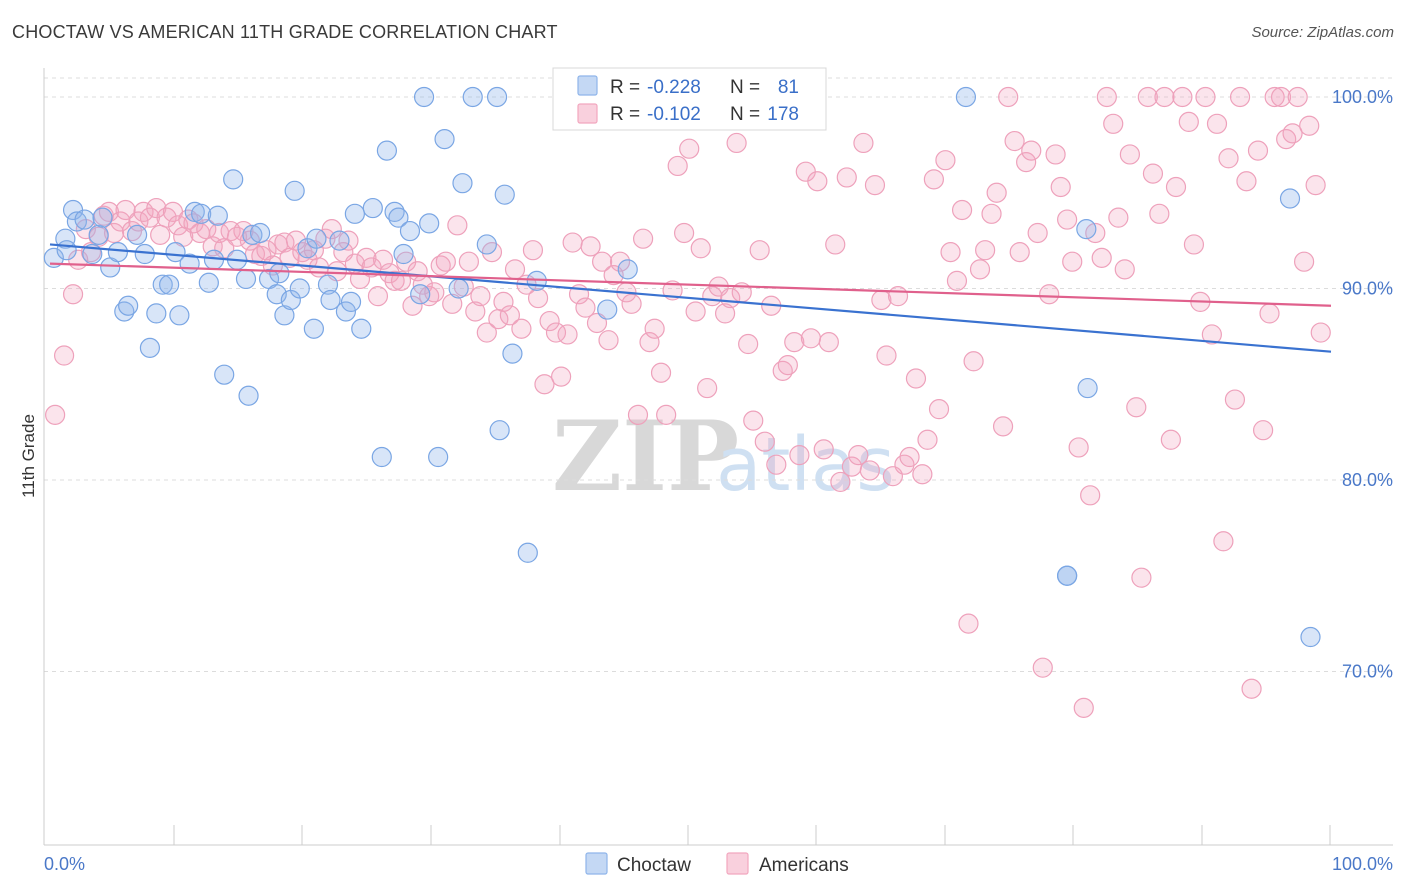  What do you see at coordinates (28, 456) in the screenshot?
I see `y-axis-label: 11th Grade` at bounding box center [28, 456].